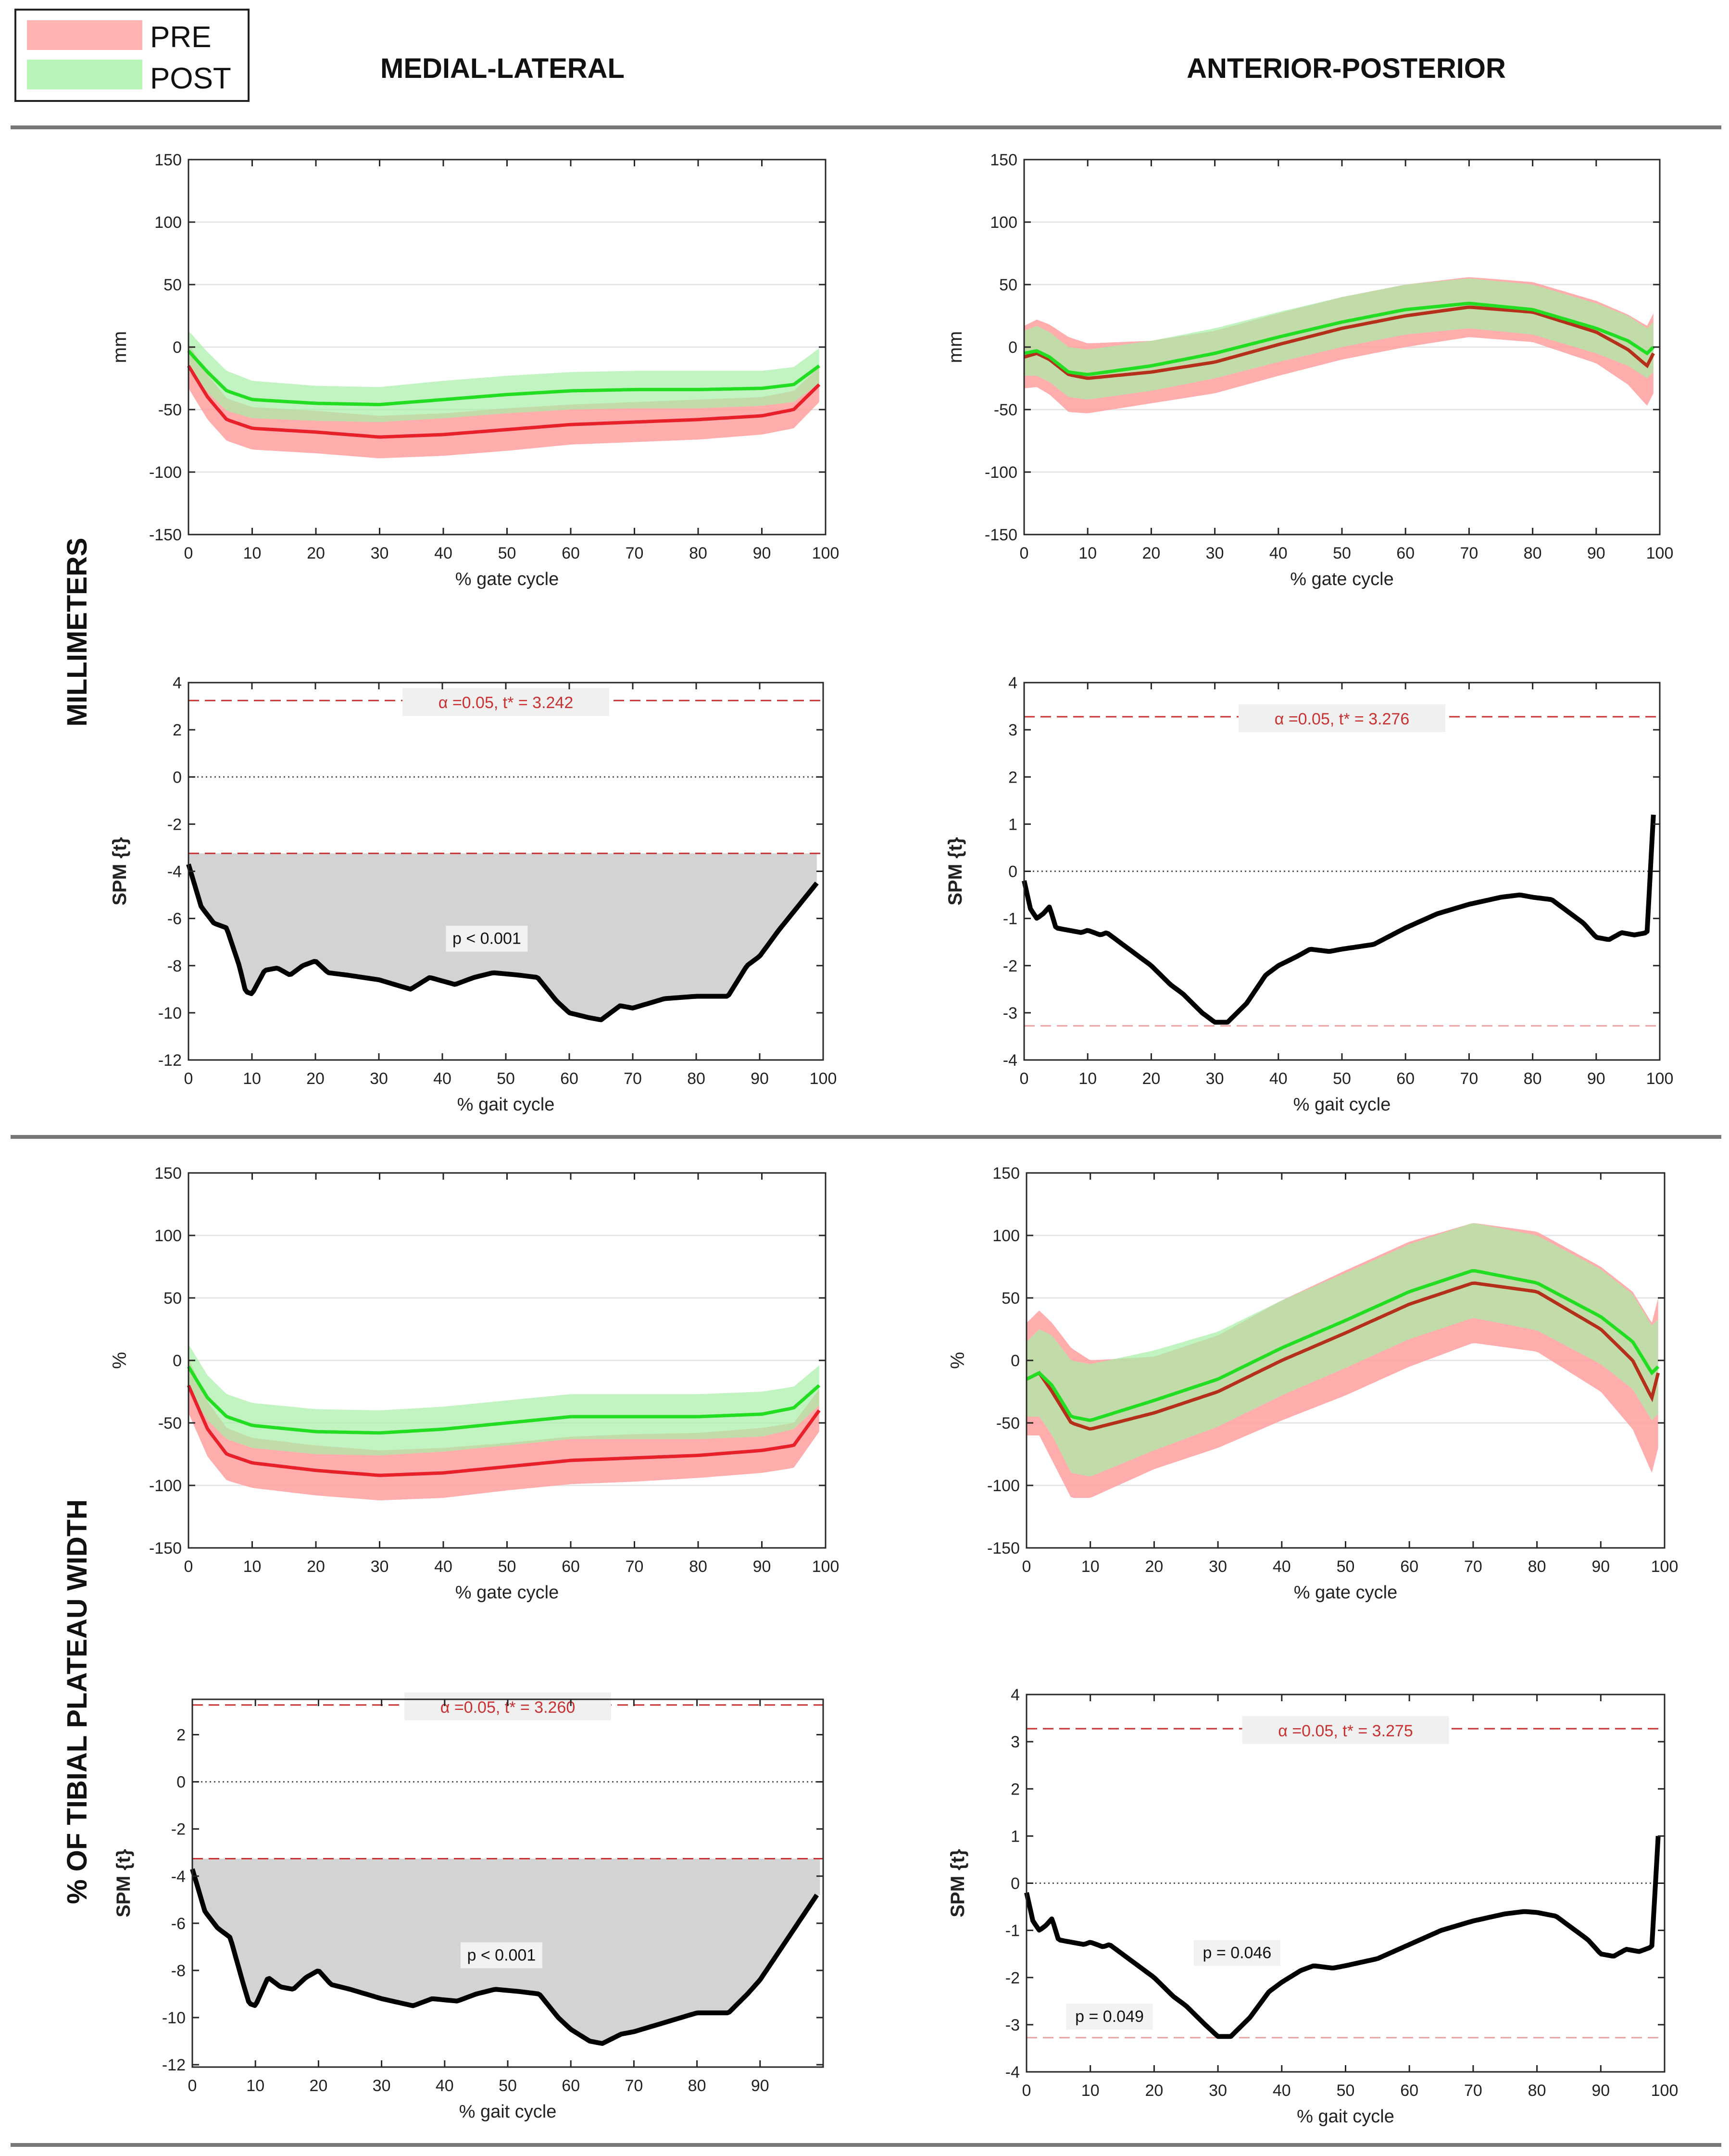 The height and width of the screenshot is (2156, 1729). What do you see at coordinates (84, 35) in the screenshot?
I see `legend-swatch-pre` at bounding box center [84, 35].